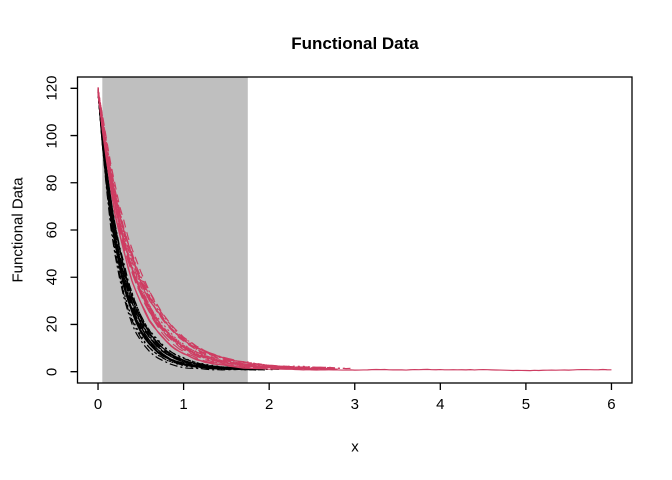 Image resolution: width=672 pixels, height=480 pixels. I want to click on y-tick-label: 0, so click(52, 371).